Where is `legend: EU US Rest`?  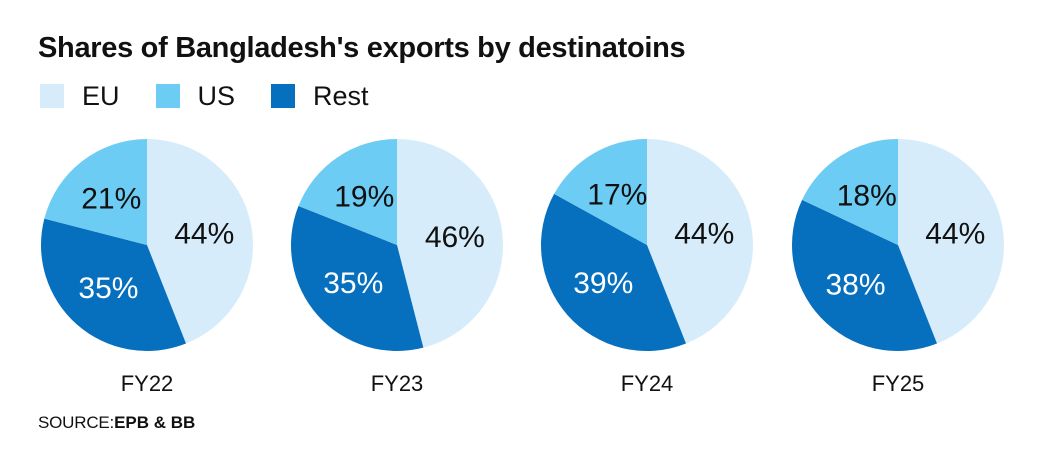
legend: EU US Rest is located at coordinates (222, 96).